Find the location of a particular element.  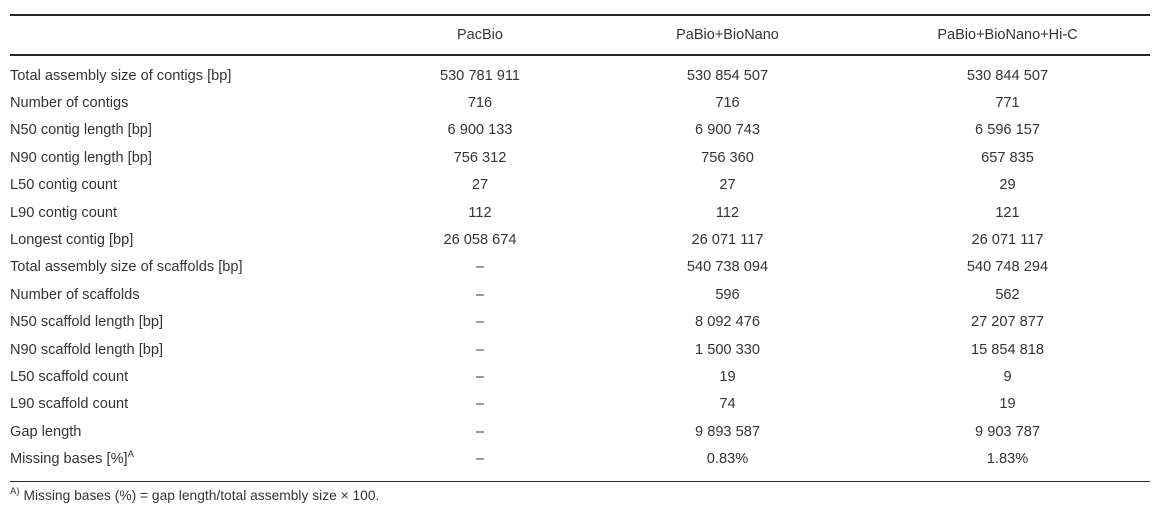

cell-value: 540 748 294 is located at coordinates (1007, 267).